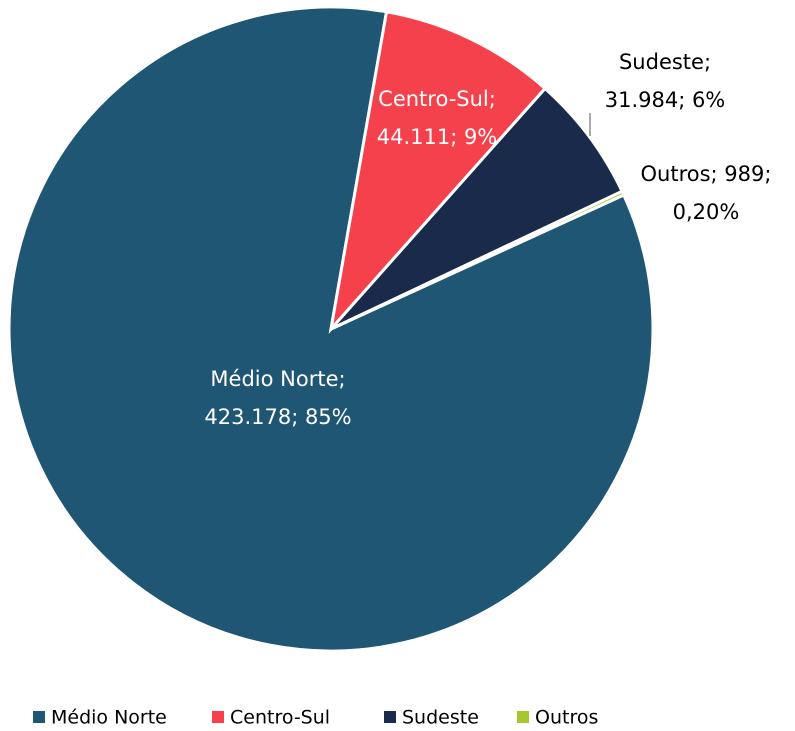 This screenshot has width=795, height=731. What do you see at coordinates (277, 379) in the screenshot?
I see `data-label: Médio Norte;` at bounding box center [277, 379].